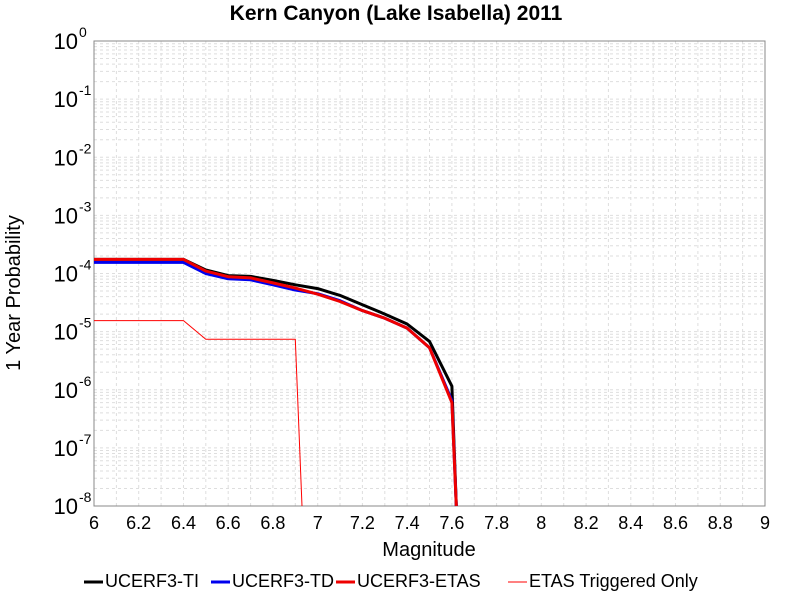 The width and height of the screenshot is (800, 600). Describe the element at coordinates (94, 523) in the screenshot. I see `x-tick-label: 6` at that location.